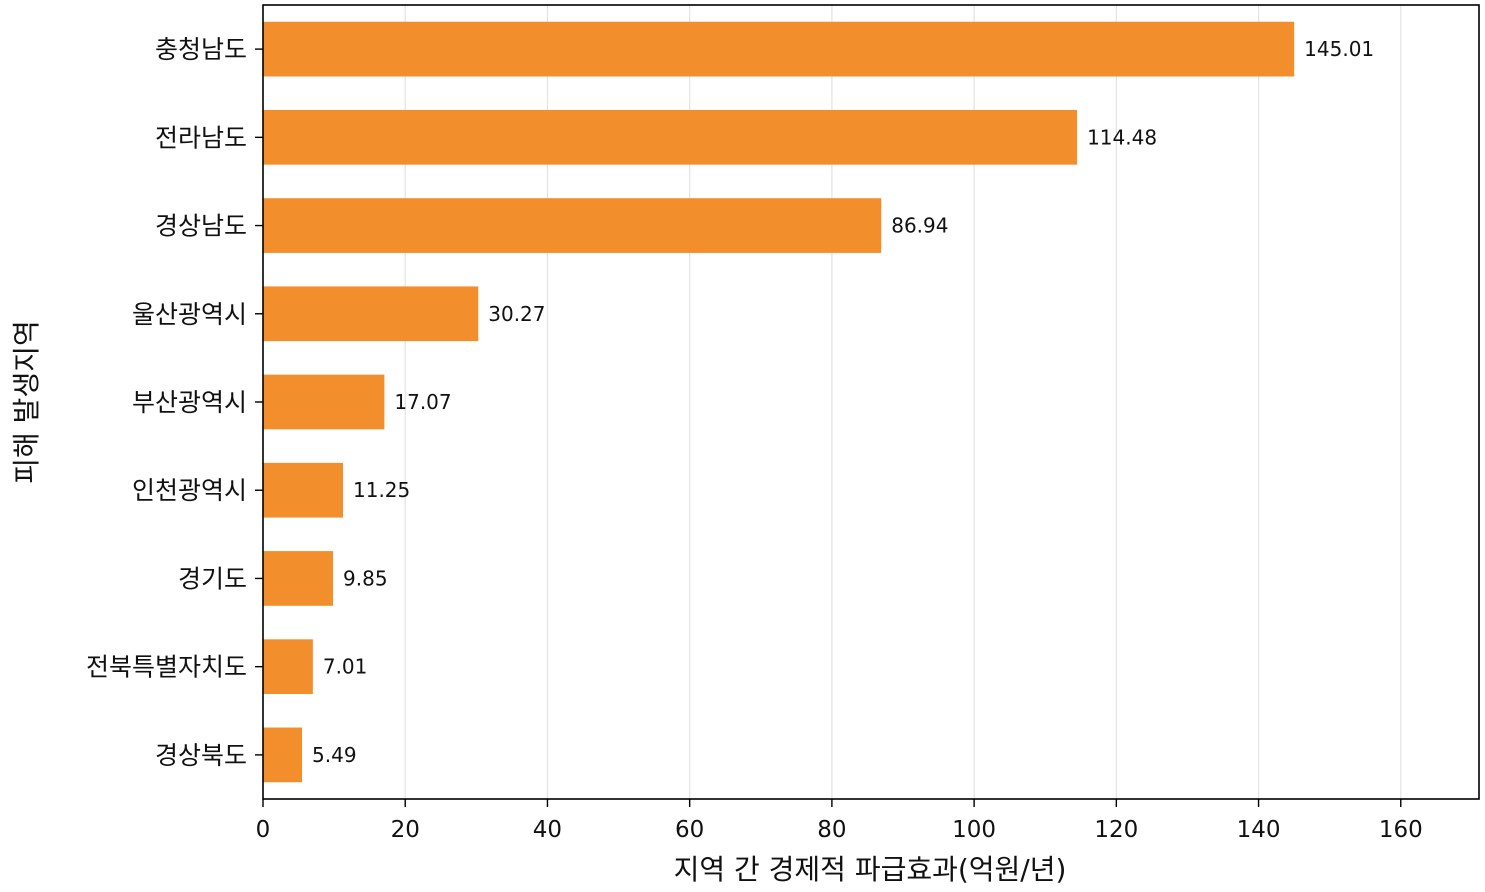  I want to click on x-tick-label: 100, so click(974, 830).